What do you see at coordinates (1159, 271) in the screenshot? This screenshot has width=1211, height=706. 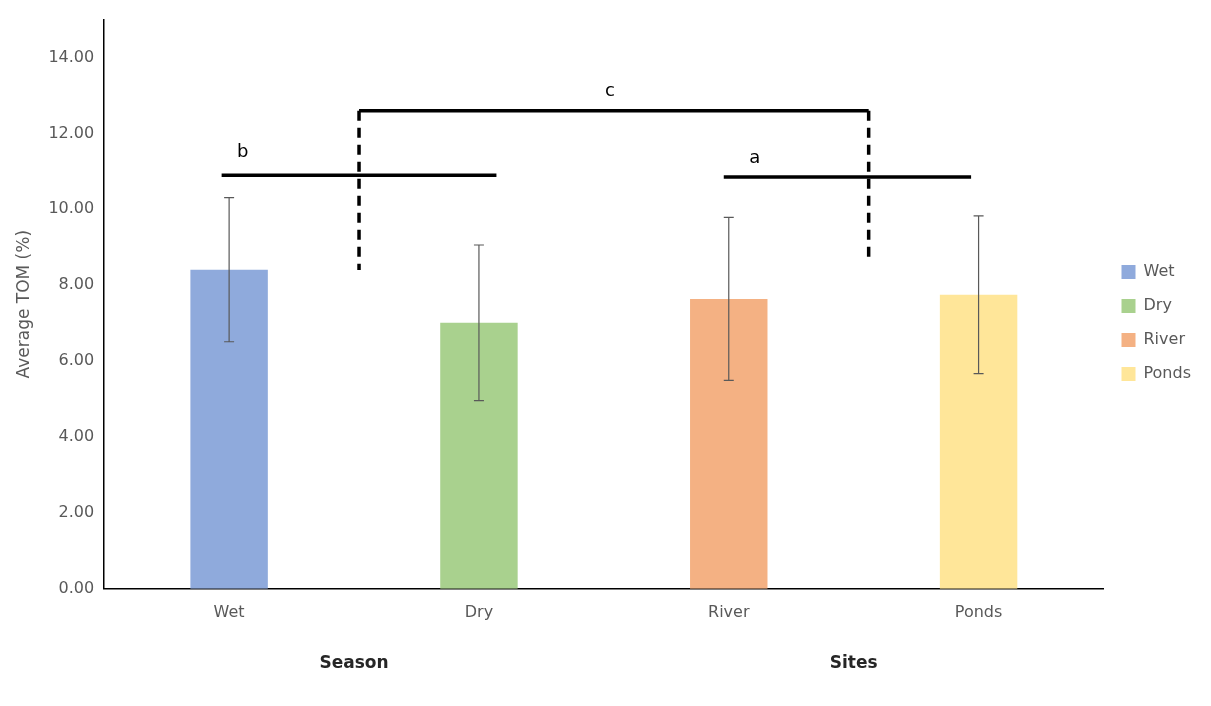 I see `legend-label: Wet` at bounding box center [1159, 271].